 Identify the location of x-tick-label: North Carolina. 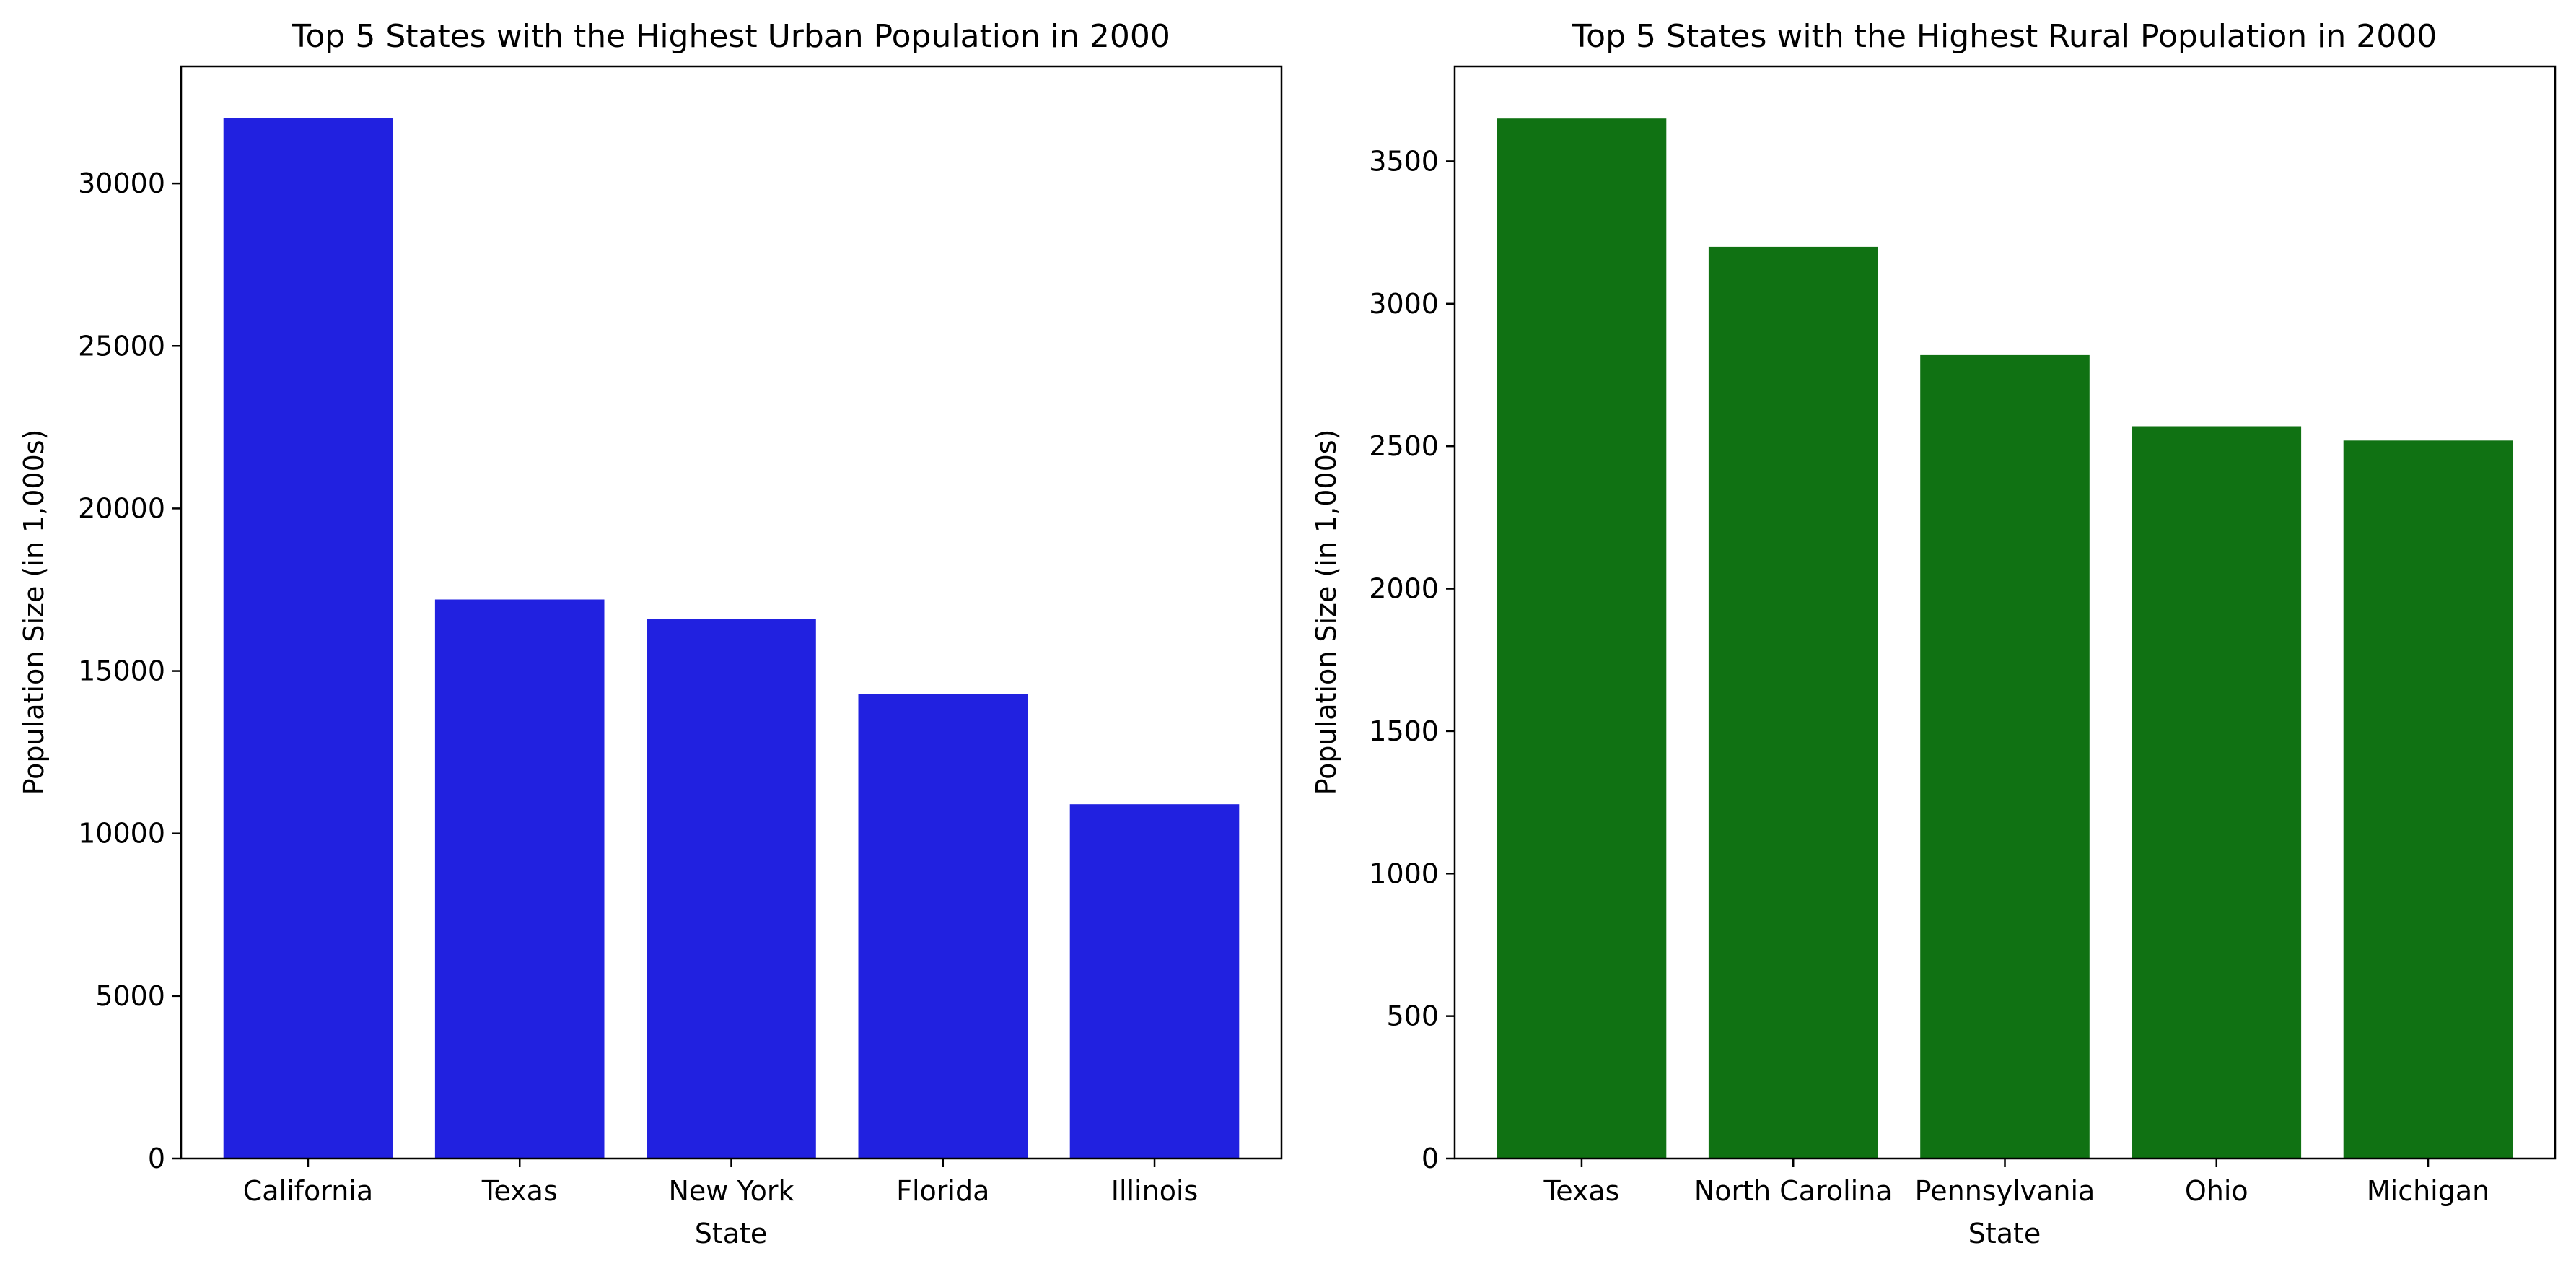
(1793, 1191).